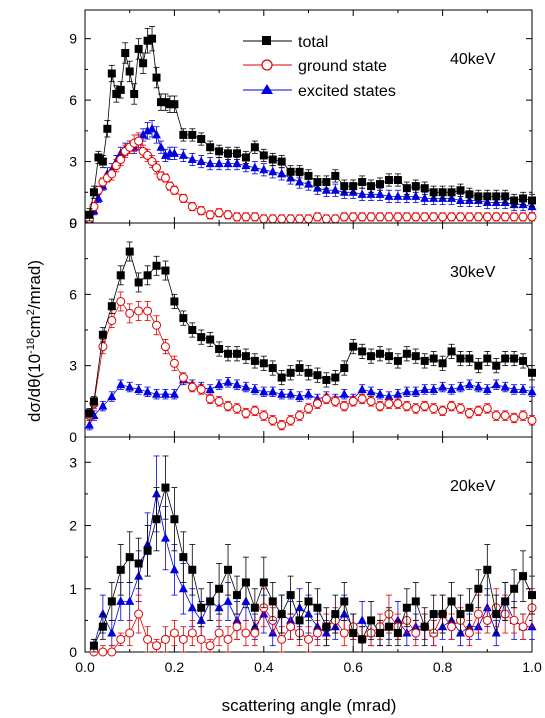 The image size is (545, 718). Describe the element at coordinates (443, 667) in the screenshot. I see `x-tick-label: 0.8` at that location.